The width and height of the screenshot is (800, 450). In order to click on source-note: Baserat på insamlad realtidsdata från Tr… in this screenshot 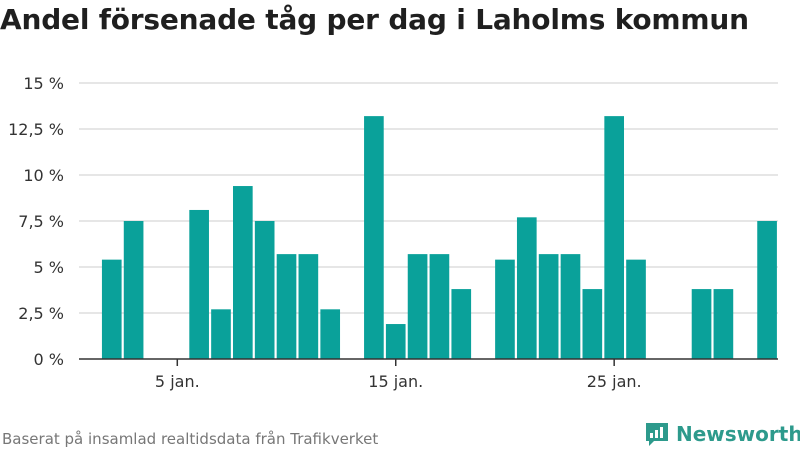, I will do `click(190, 439)`.